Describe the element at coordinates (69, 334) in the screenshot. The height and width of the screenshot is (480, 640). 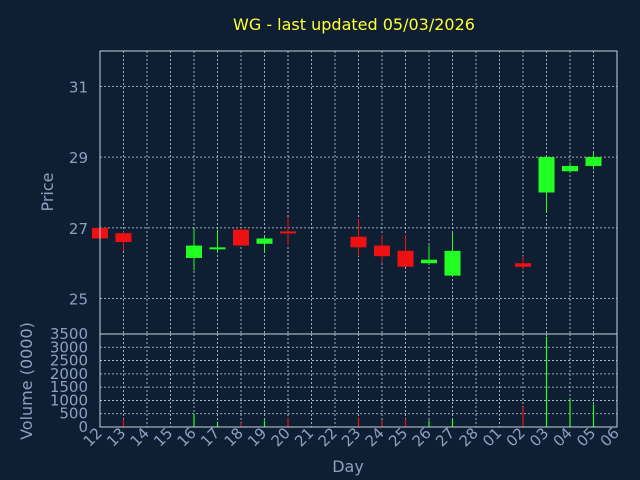
I see `volume-tick-label: 3500` at that location.